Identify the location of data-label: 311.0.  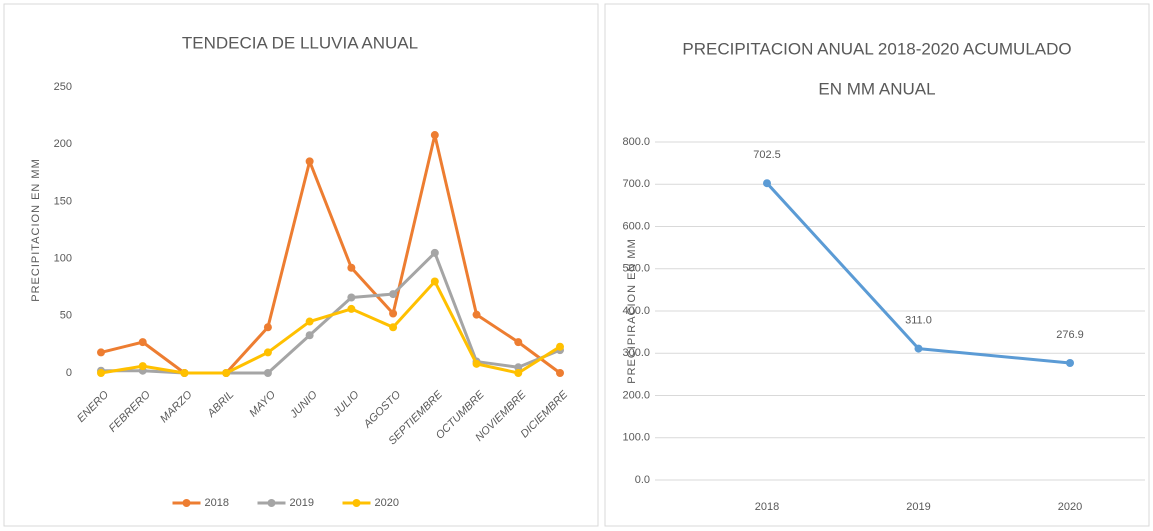
(918, 321).